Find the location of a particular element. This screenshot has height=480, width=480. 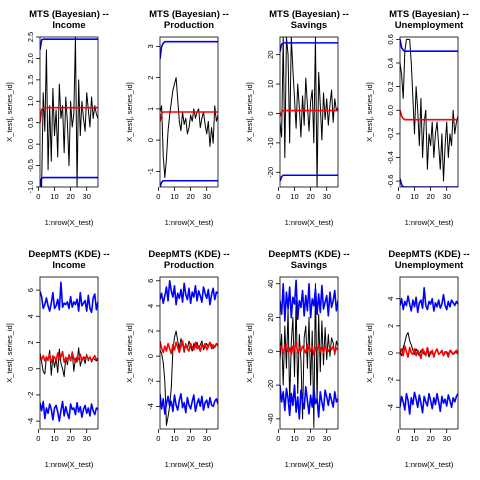

y-tick-label: -4 is located at coordinates (30, 421).